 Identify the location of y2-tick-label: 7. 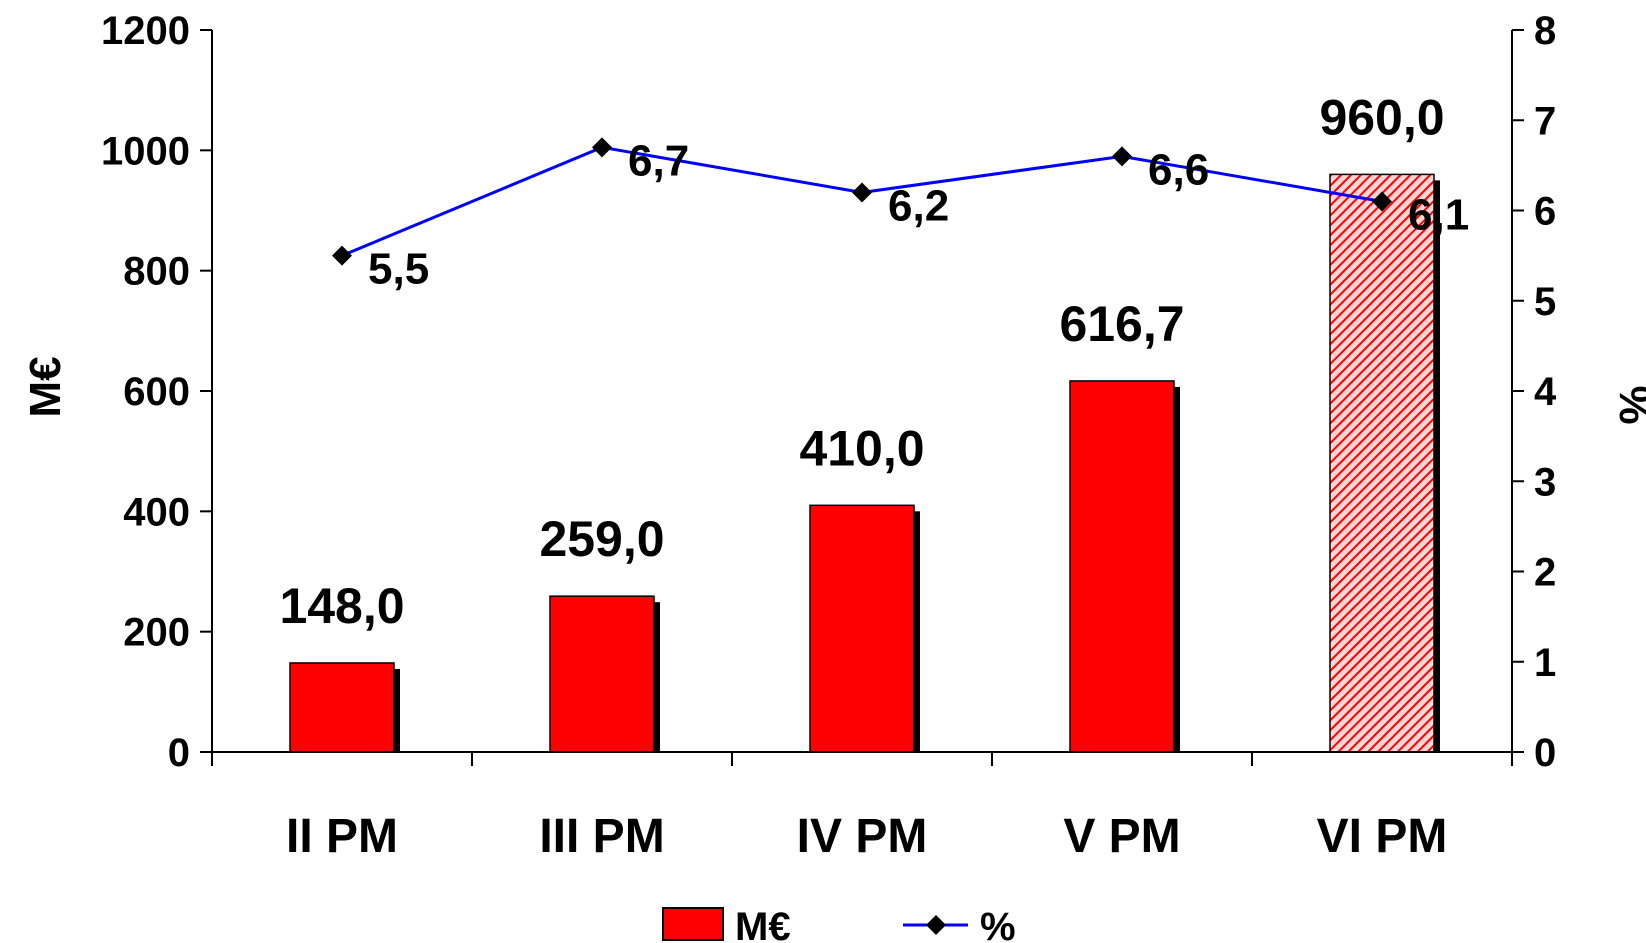
(1545, 121).